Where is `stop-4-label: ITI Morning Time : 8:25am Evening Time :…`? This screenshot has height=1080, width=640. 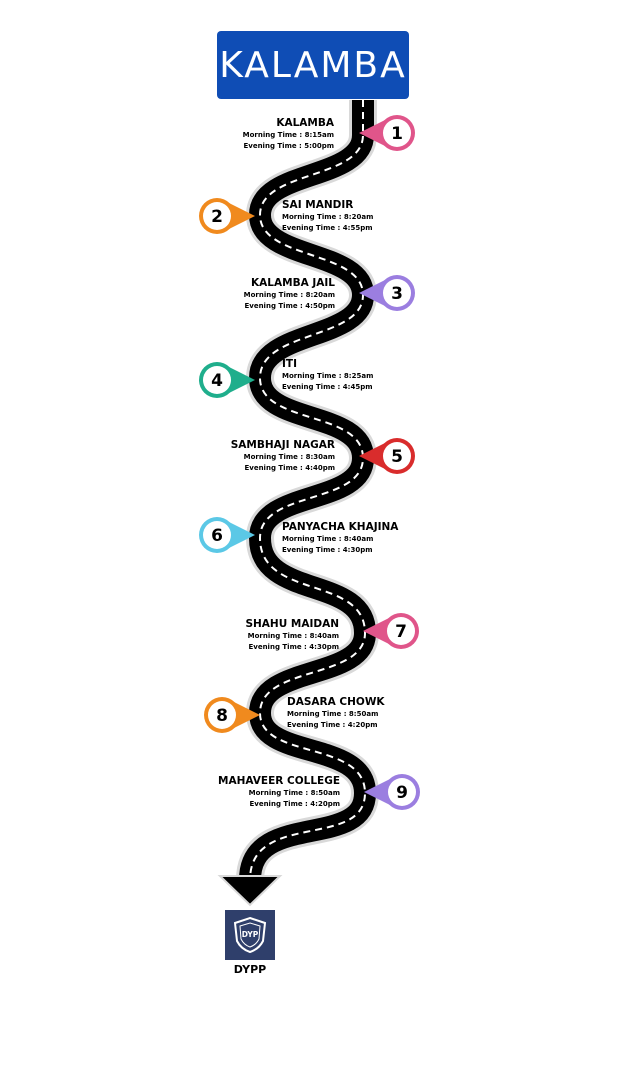 stop-4-label: ITI Morning Time : 8:25am Evening Time :… is located at coordinates (372, 375).